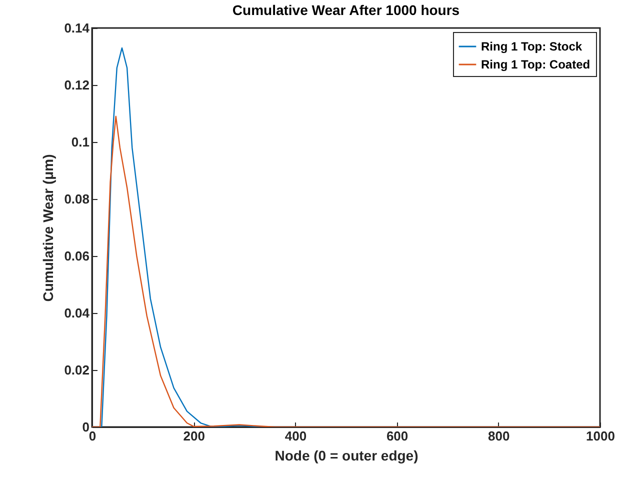 The width and height of the screenshot is (623, 491). Describe the element at coordinates (295, 436) in the screenshot. I see `x-tick-label: 400` at that location.